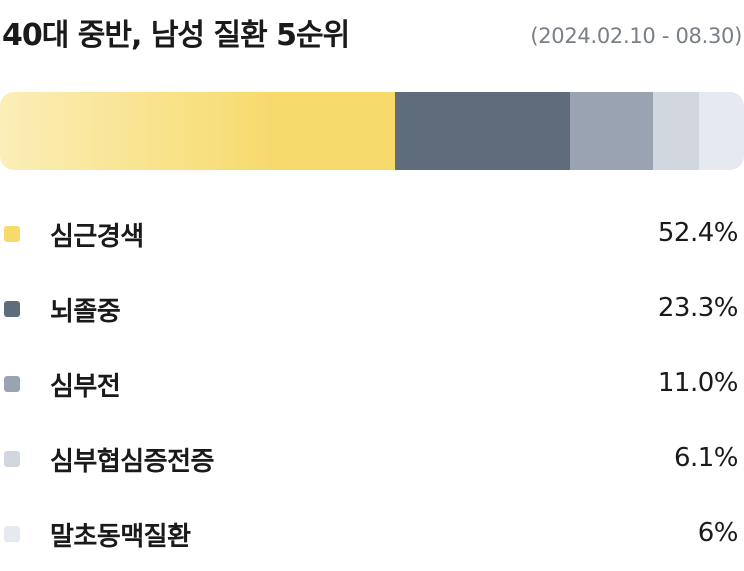 This screenshot has height=571, width=744. Describe the element at coordinates (372, 233) in the screenshot. I see `legend-item: 심근경색 52.4%` at that location.